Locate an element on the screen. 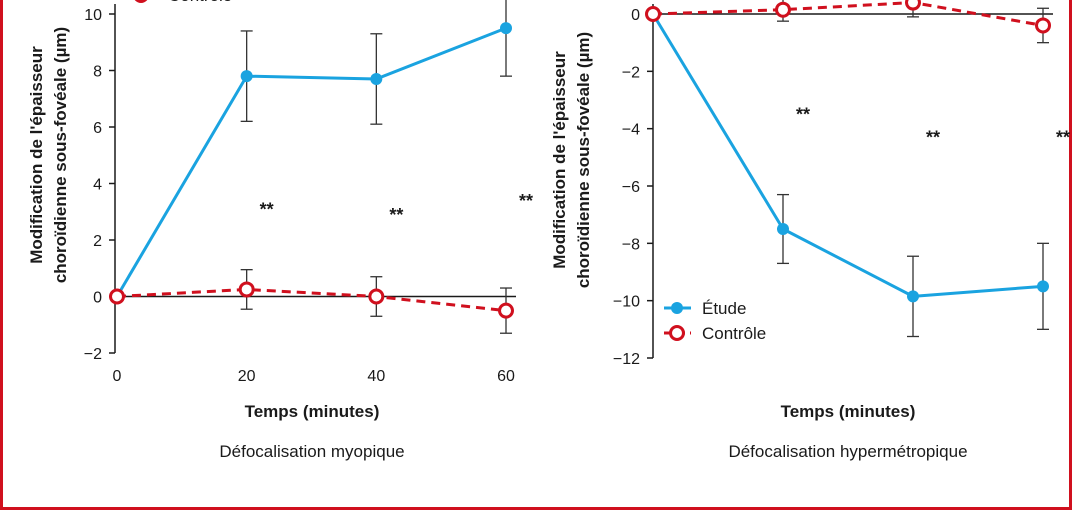 The width and height of the screenshot is (1078, 516). y-ticks: 10 8 6 4 2 0 −2 is located at coordinates (99, 185).